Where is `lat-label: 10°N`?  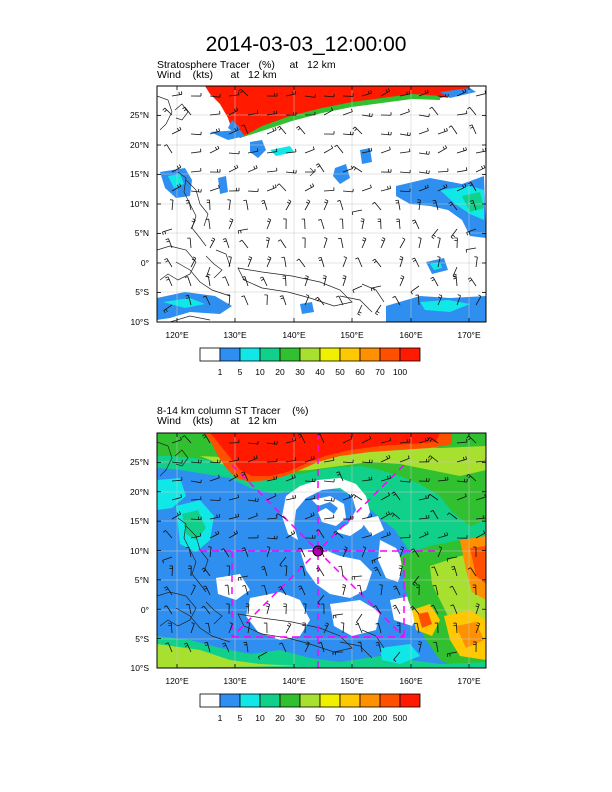 lat-label: 10°N is located at coordinates (139, 551).